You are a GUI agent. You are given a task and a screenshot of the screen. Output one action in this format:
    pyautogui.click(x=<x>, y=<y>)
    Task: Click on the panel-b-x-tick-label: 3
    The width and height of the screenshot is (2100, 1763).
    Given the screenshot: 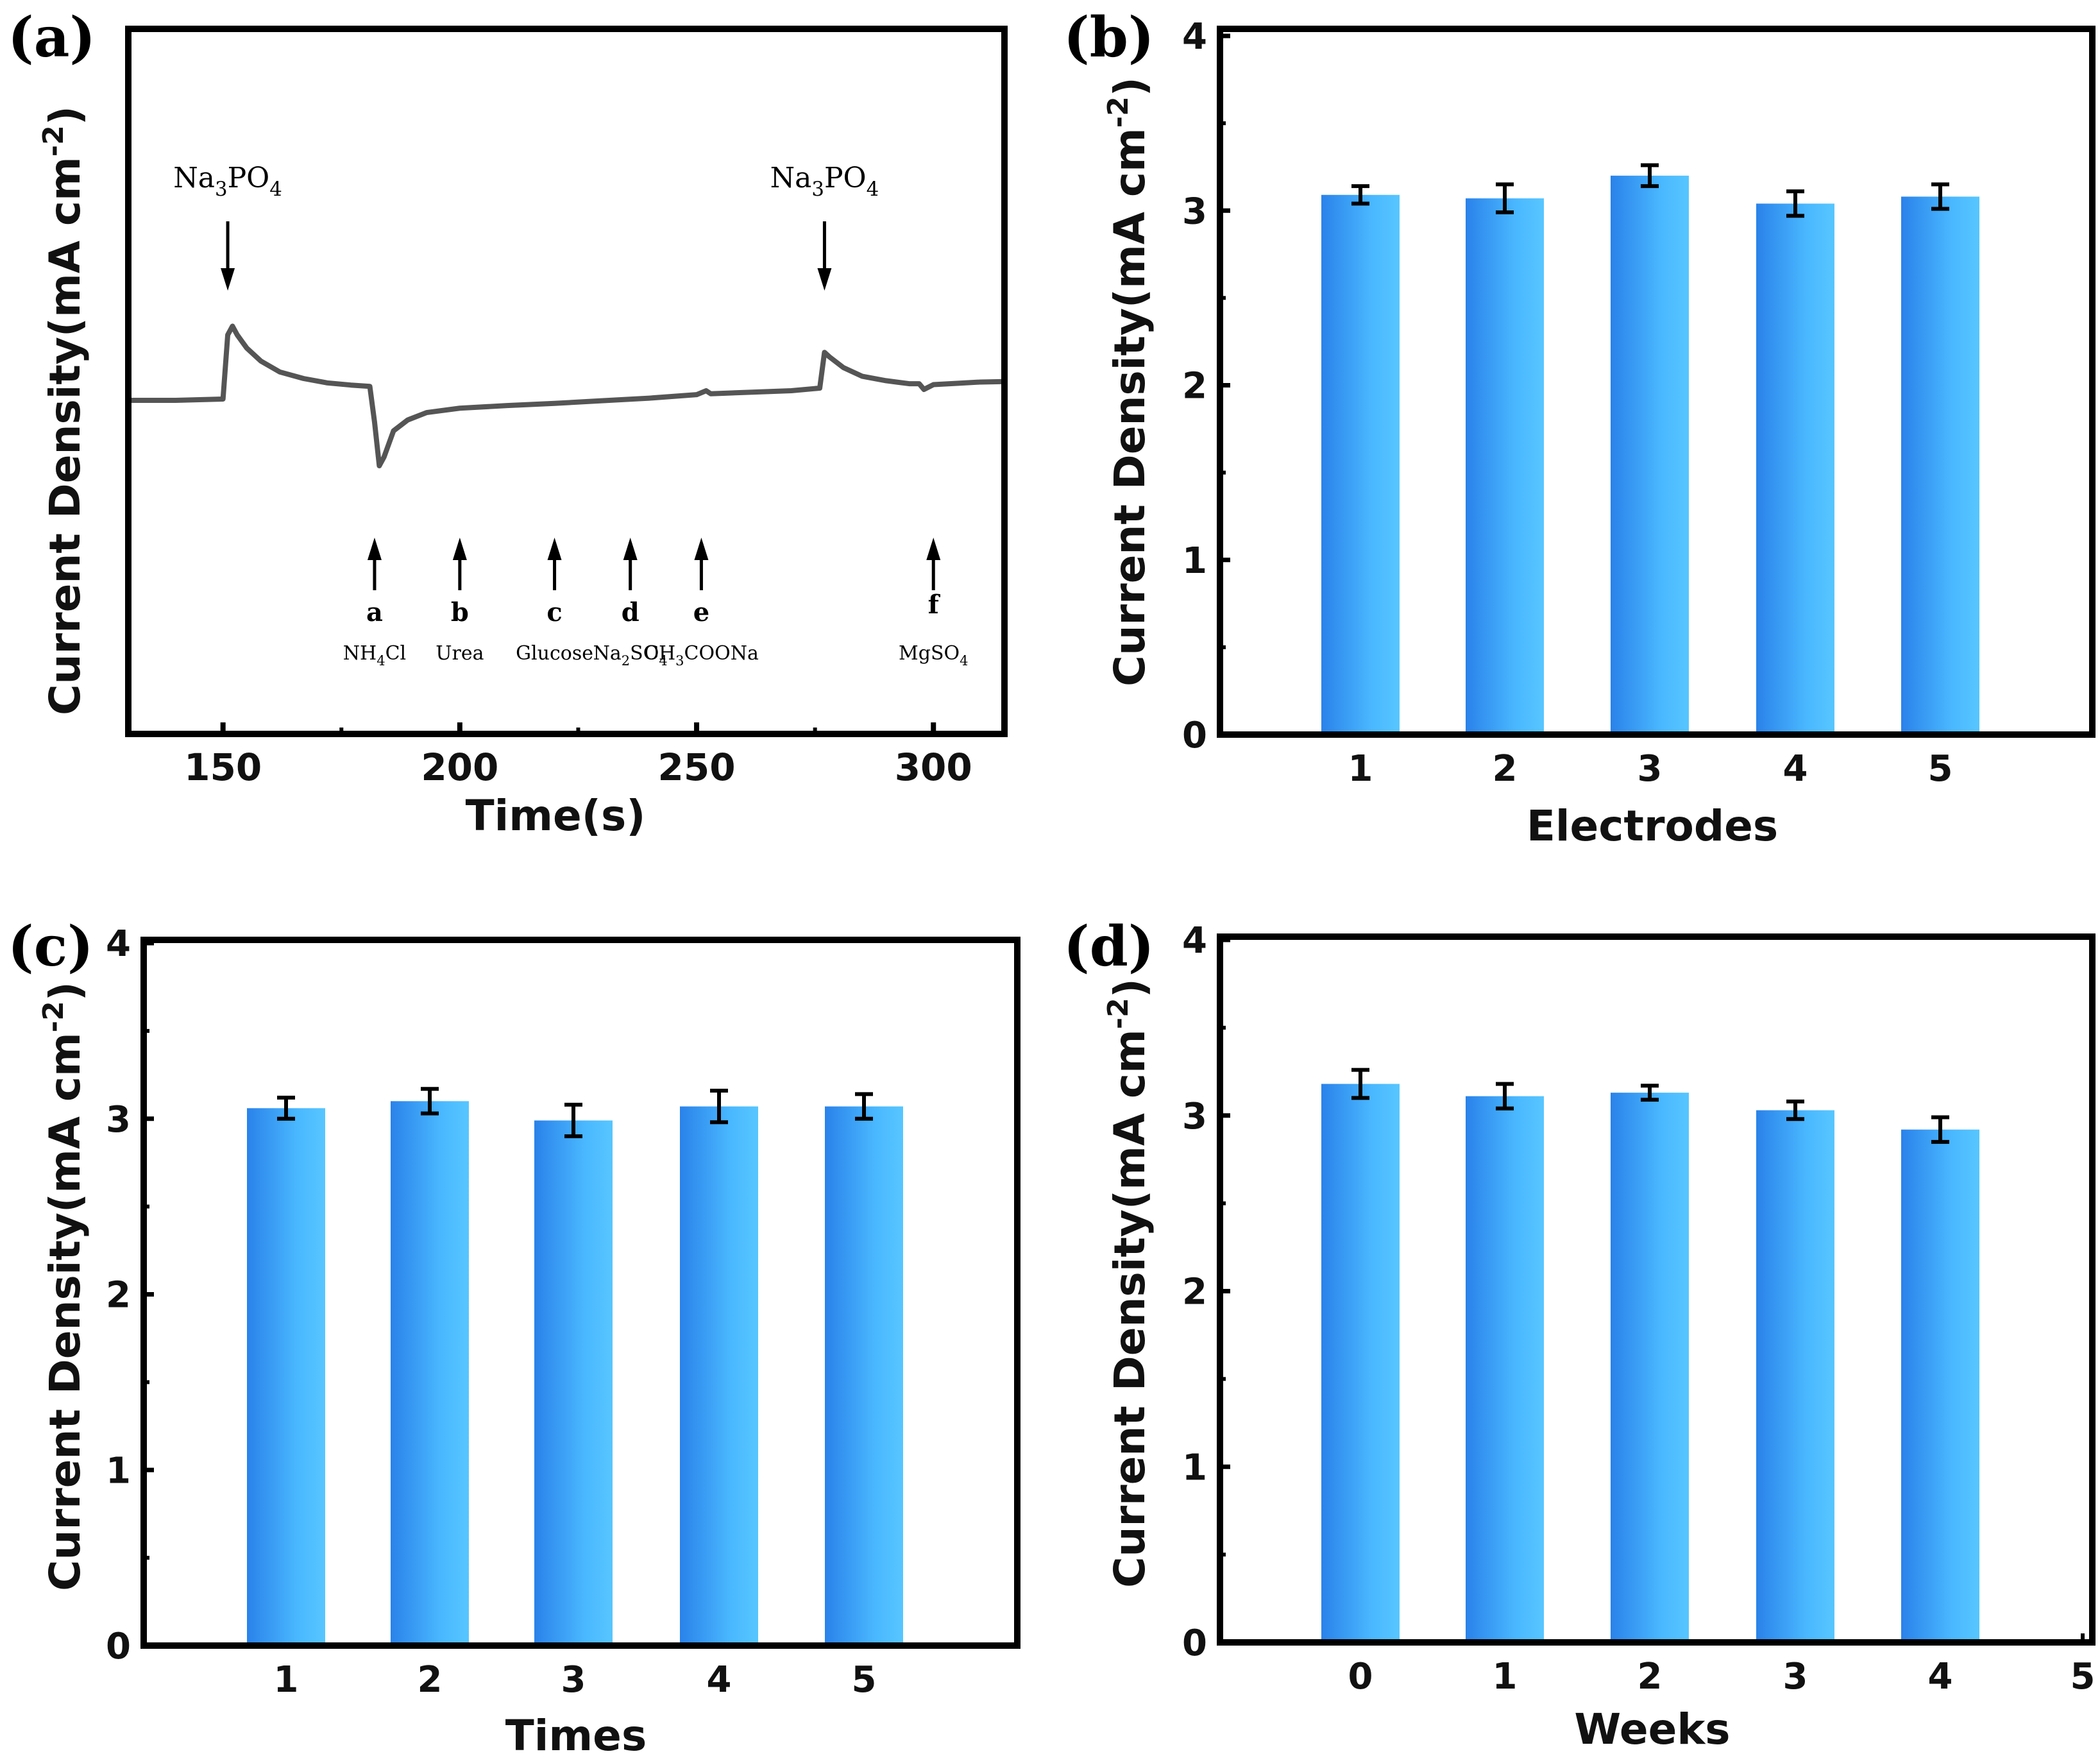 What is the action you would take?
    pyautogui.click(x=1650, y=769)
    